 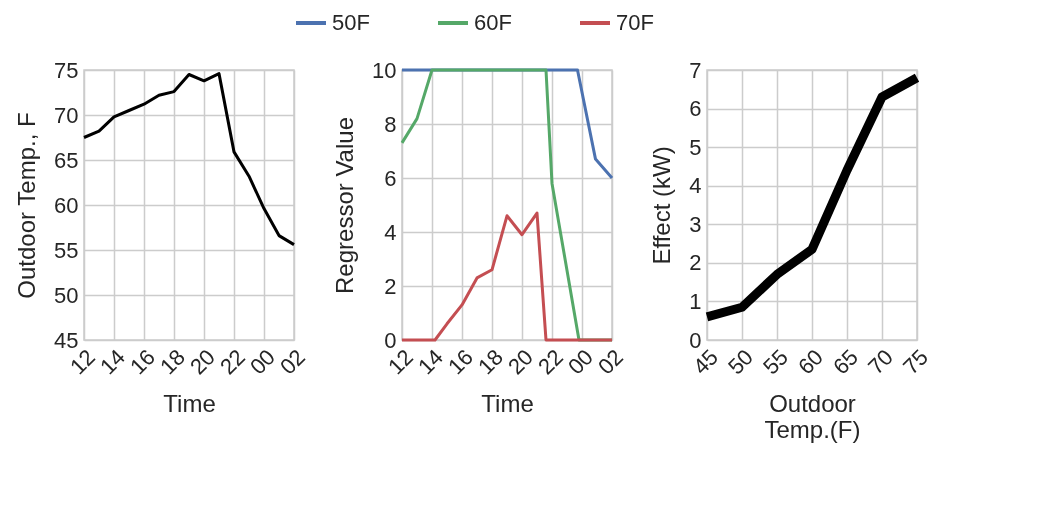 I want to click on x-axis-title: Outdoor Temp.(F), so click(x=812, y=416).